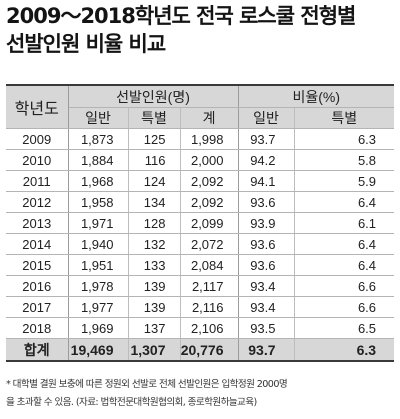 The height and width of the screenshot is (419, 400). I want to click on cell-general: 1,940, so click(98, 244).